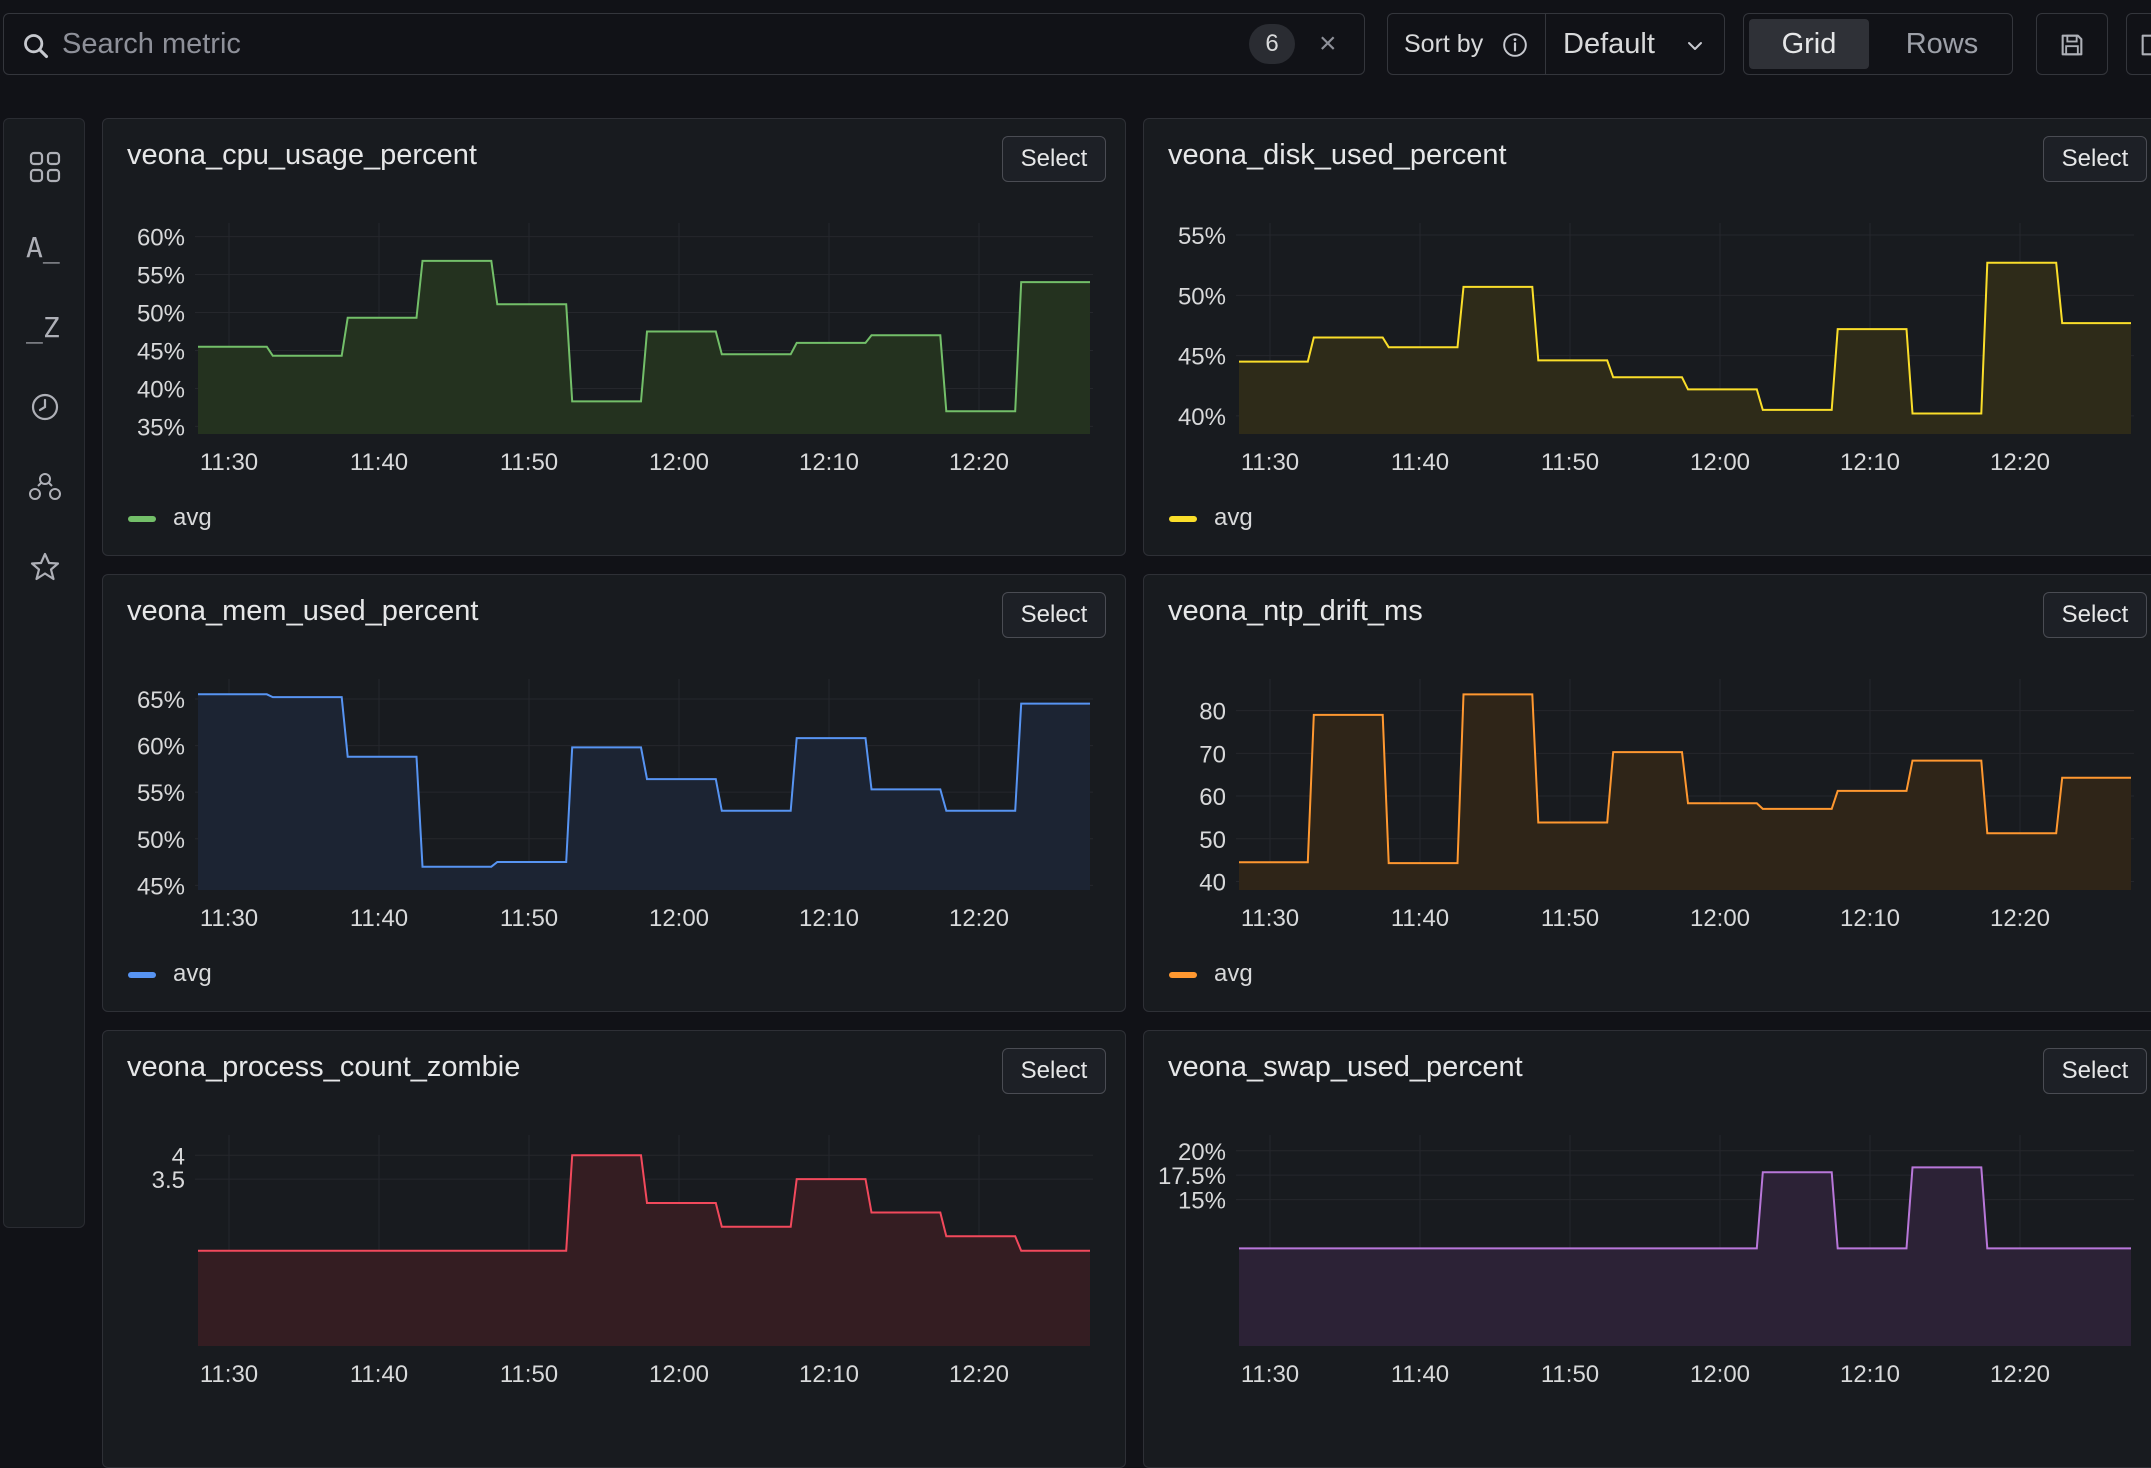  I want to click on info-icon, so click(1515, 45).